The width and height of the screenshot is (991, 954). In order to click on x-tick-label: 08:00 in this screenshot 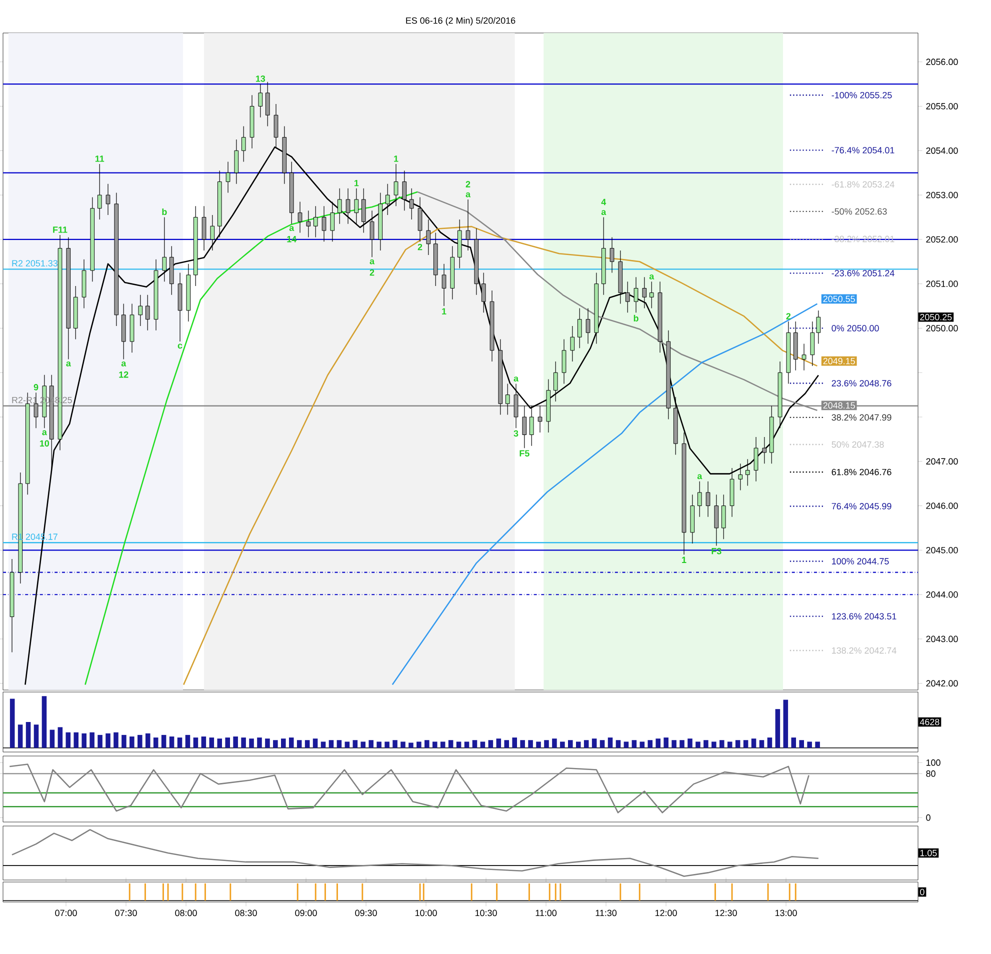, I will do `click(186, 913)`.